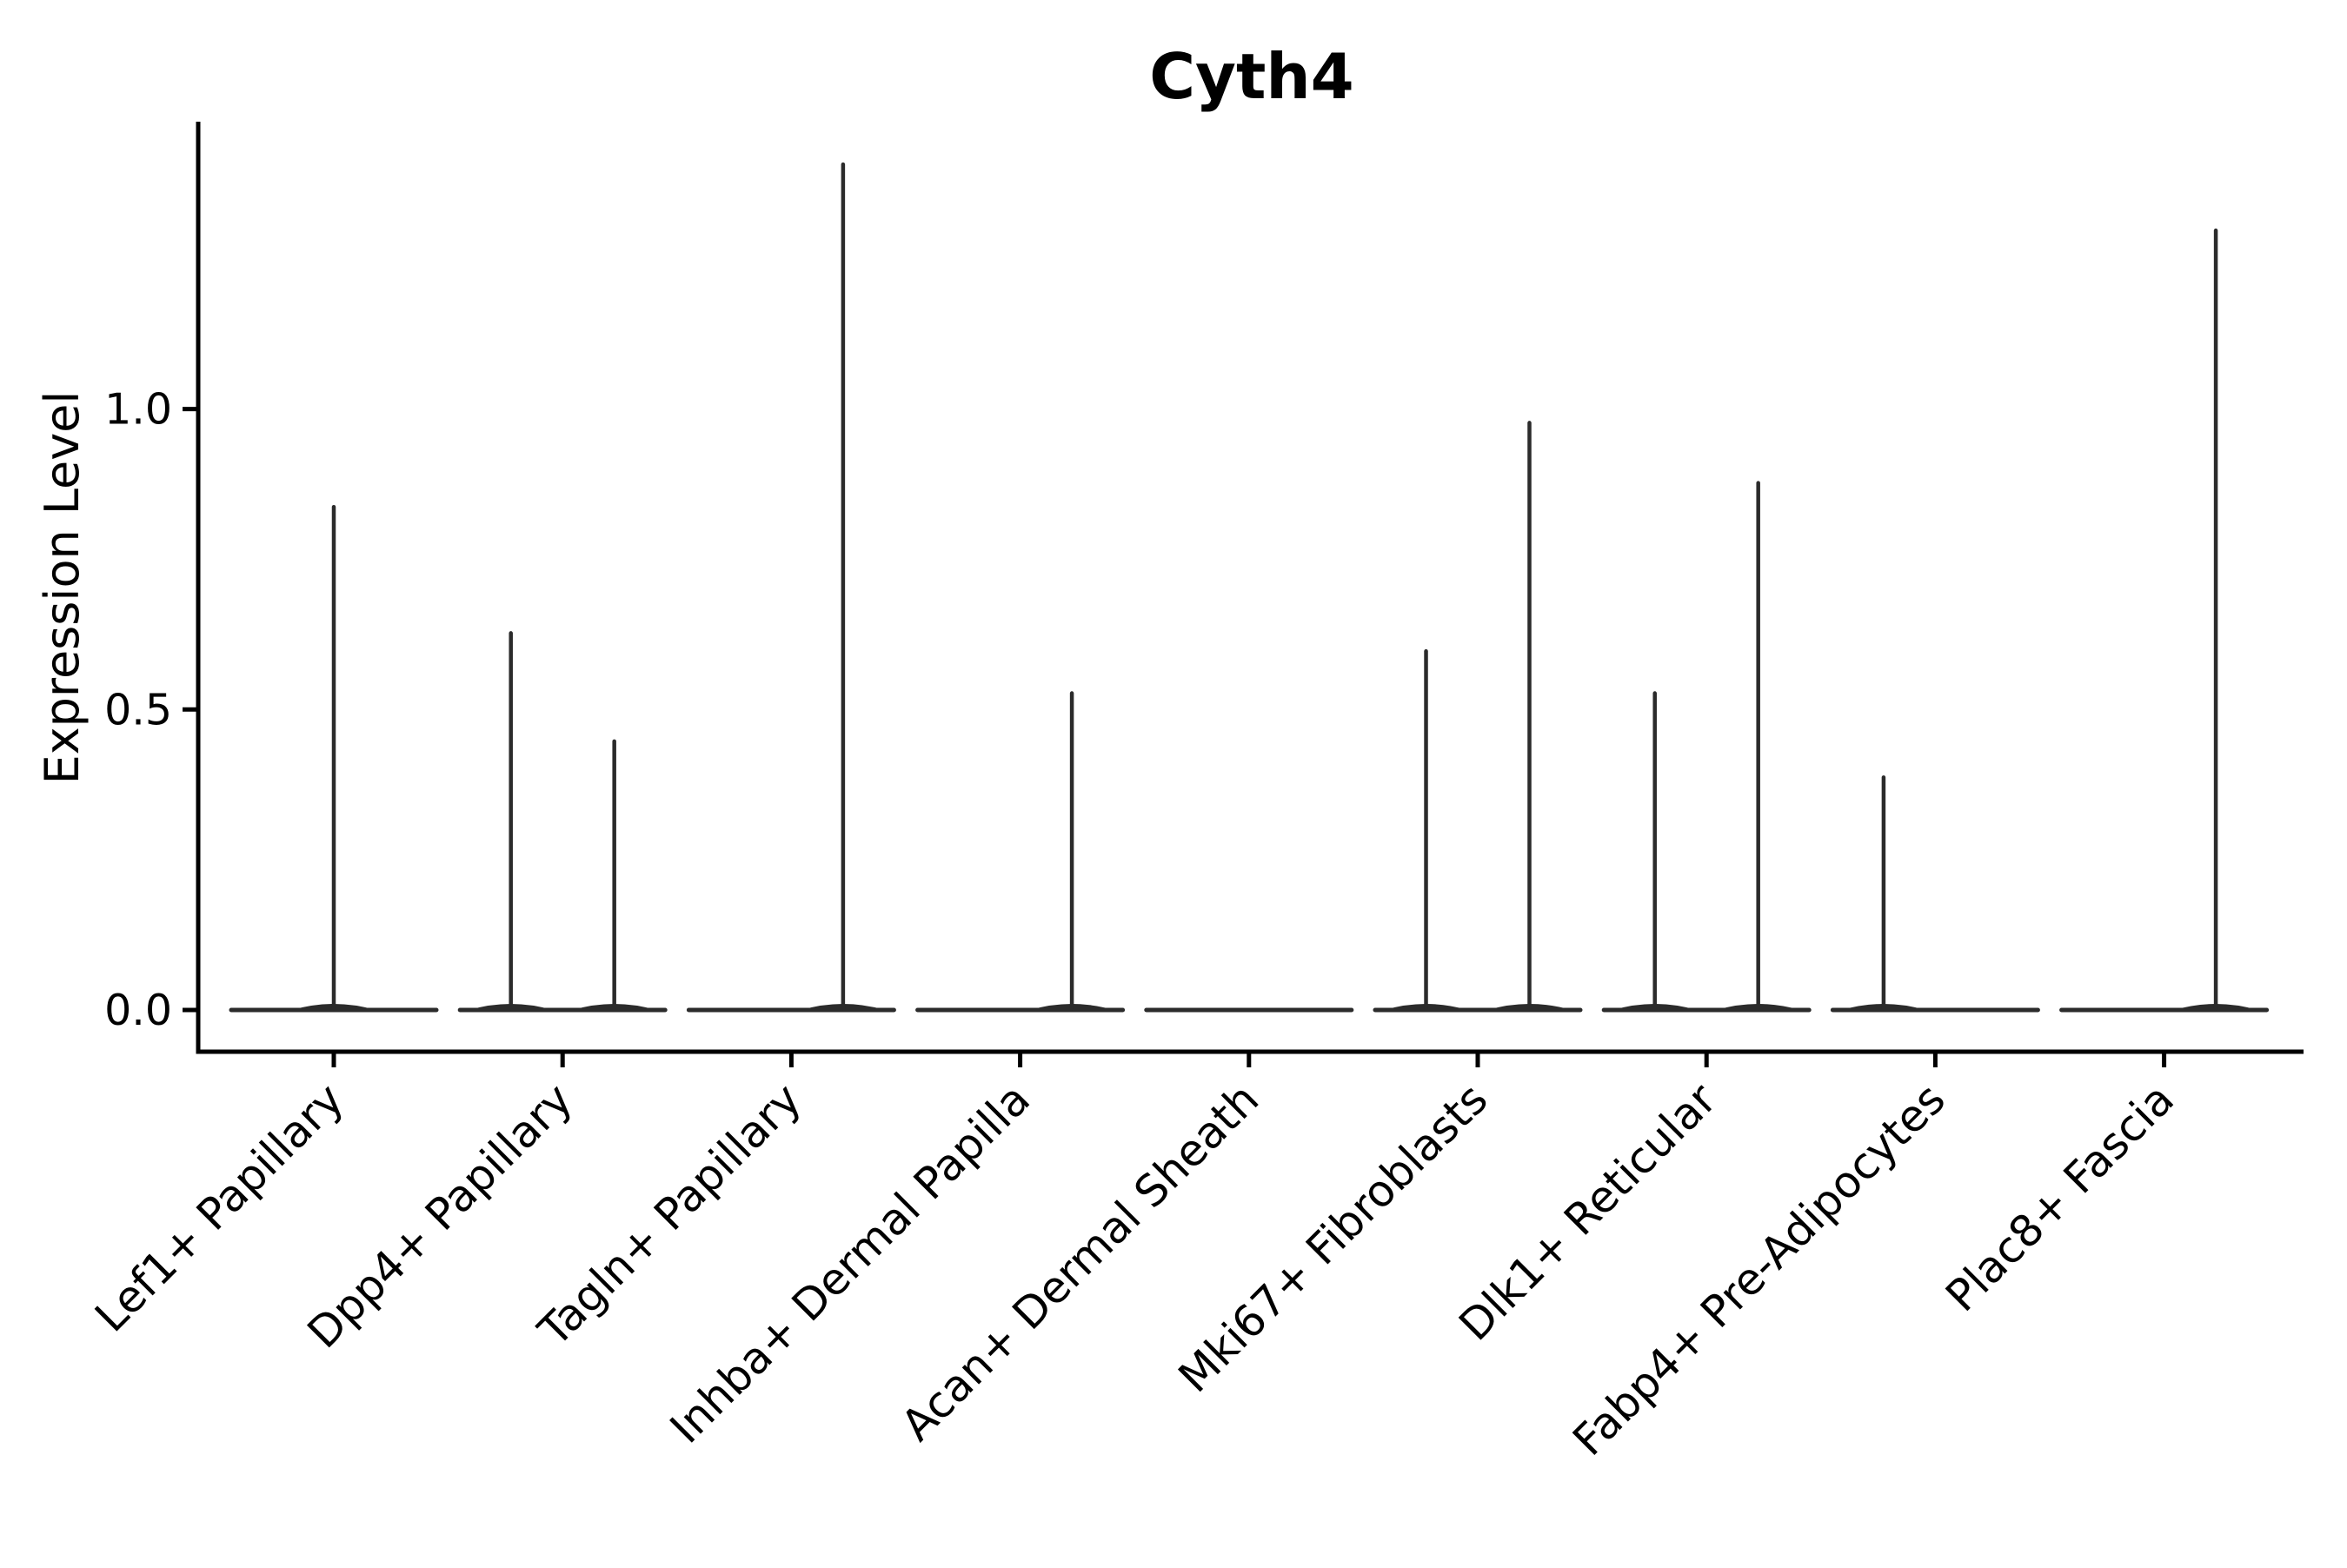 The height and width of the screenshot is (1568, 2347). What do you see at coordinates (138, 1010) in the screenshot?
I see `y-tick-label: 0.0` at bounding box center [138, 1010].